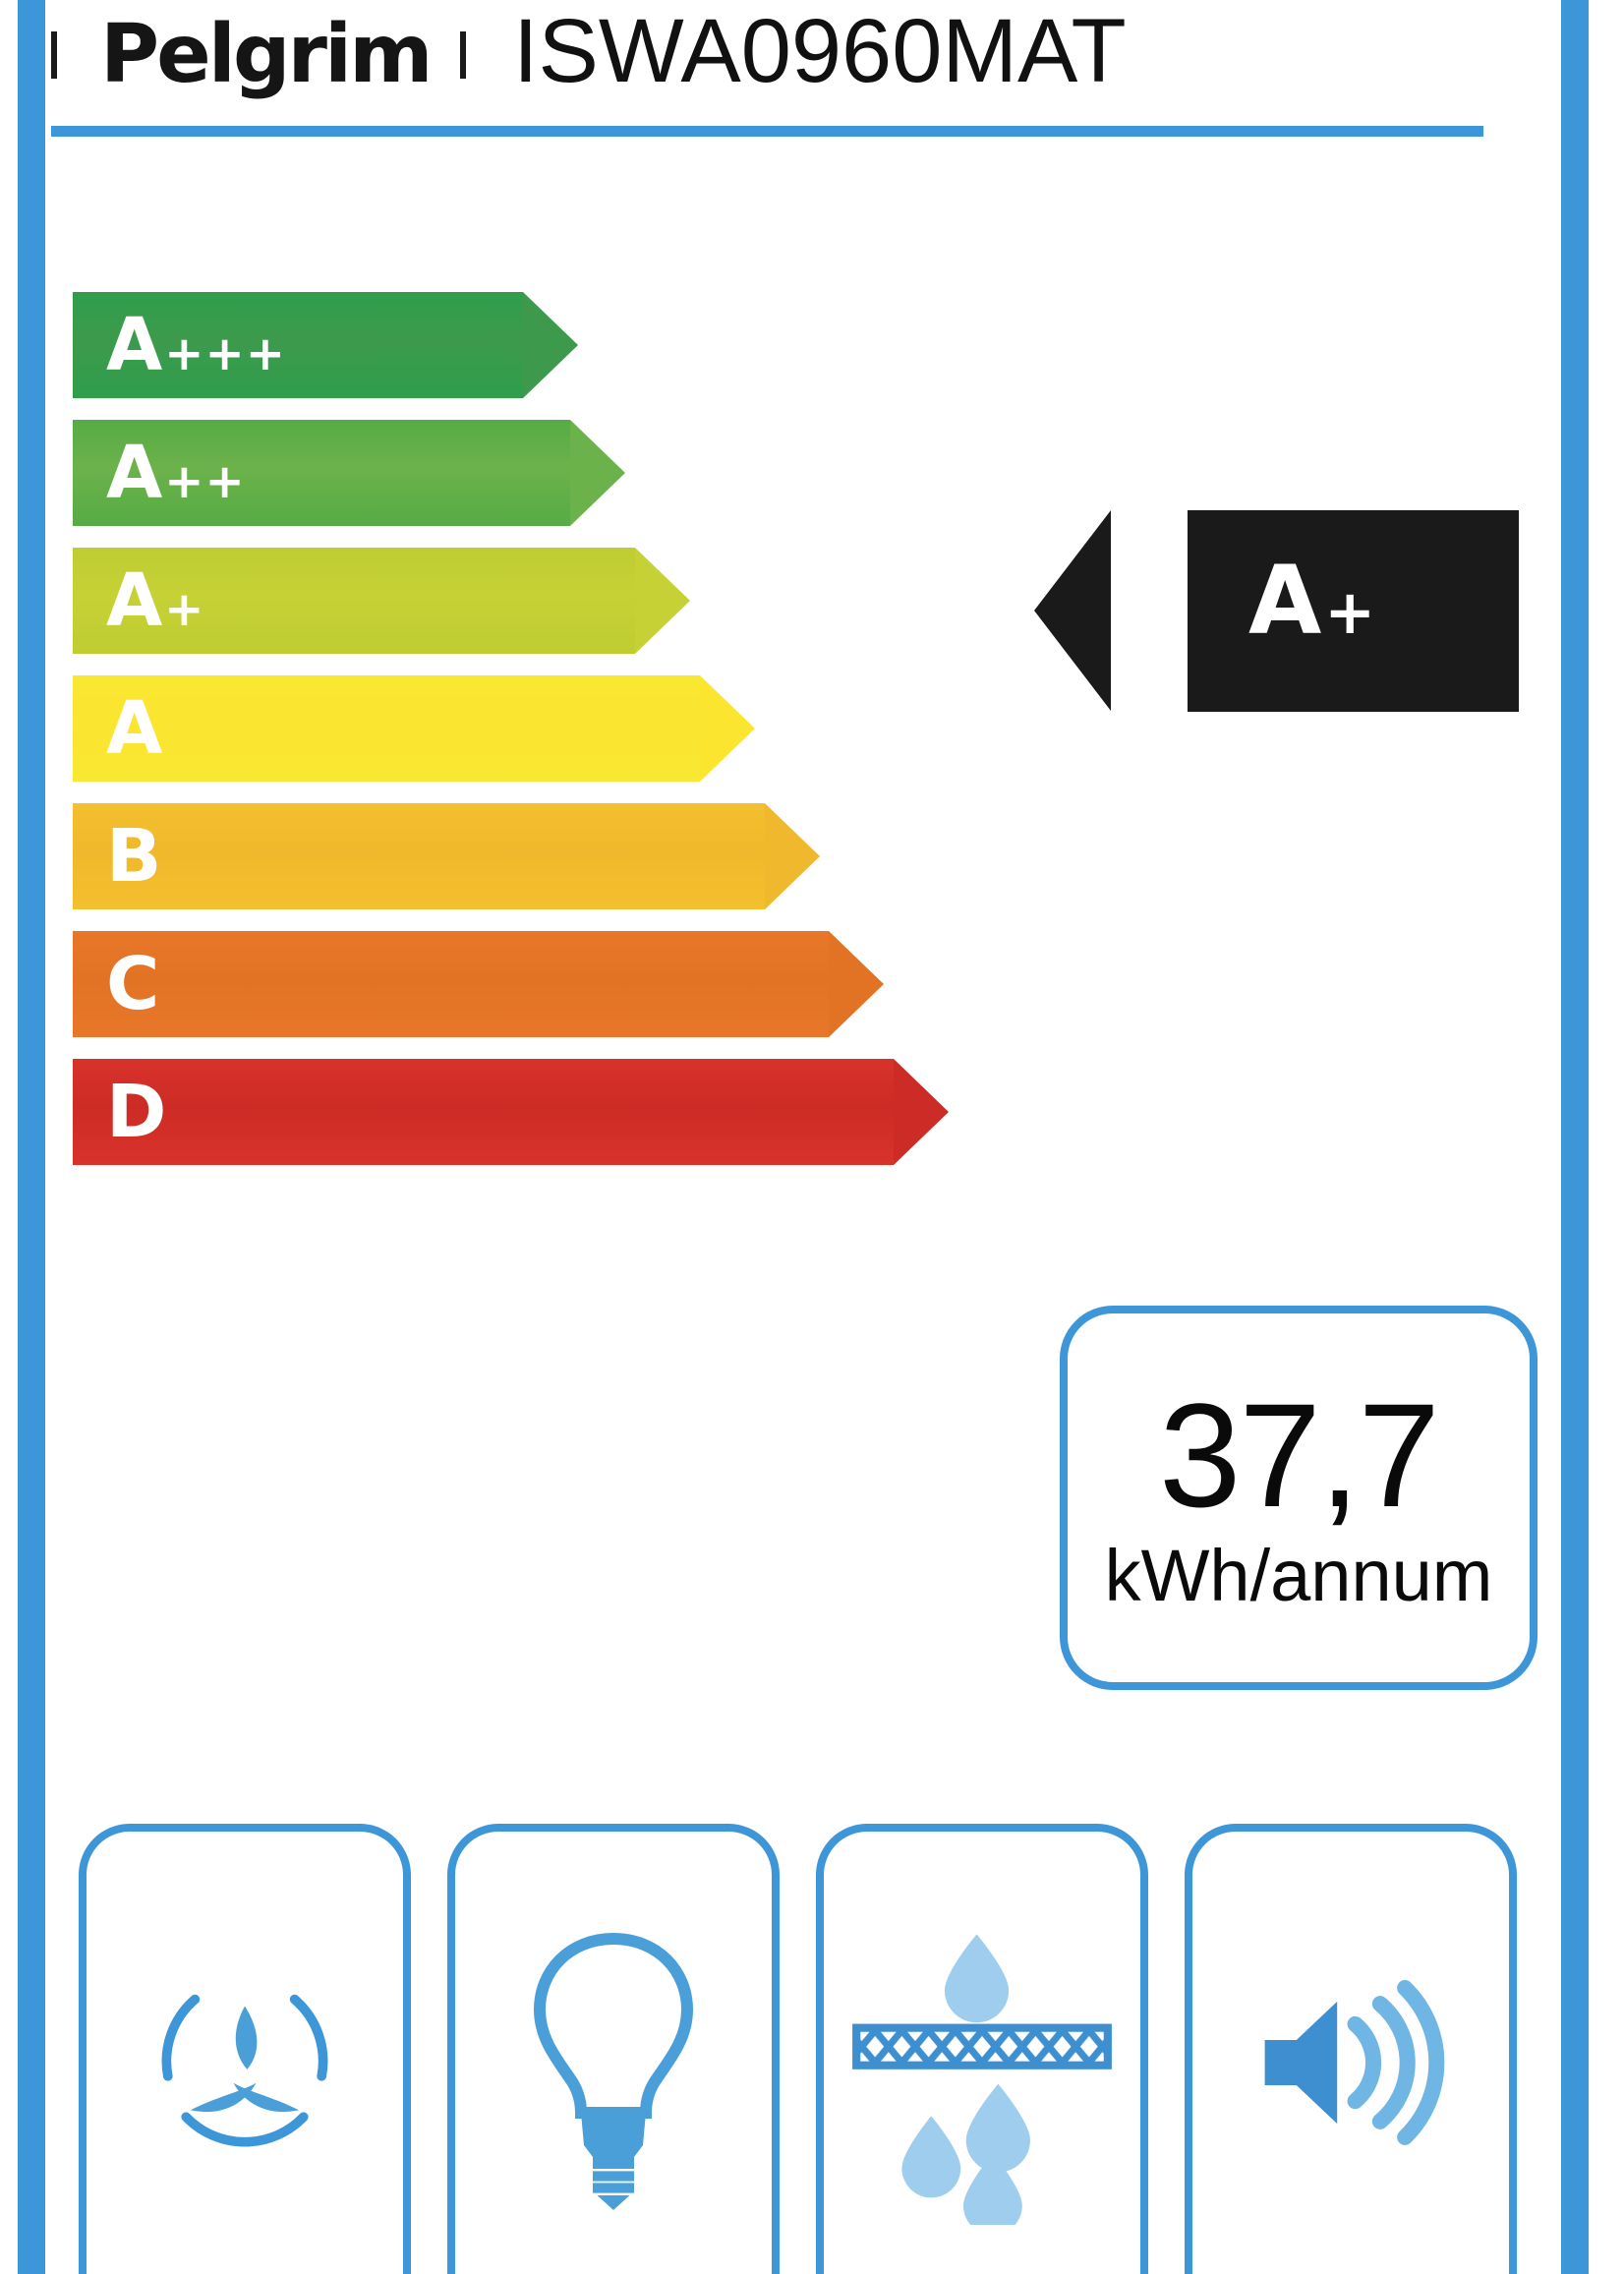  What do you see at coordinates (1072, 610) in the screenshot?
I see `badge-arrow-notch-icon` at bounding box center [1072, 610].